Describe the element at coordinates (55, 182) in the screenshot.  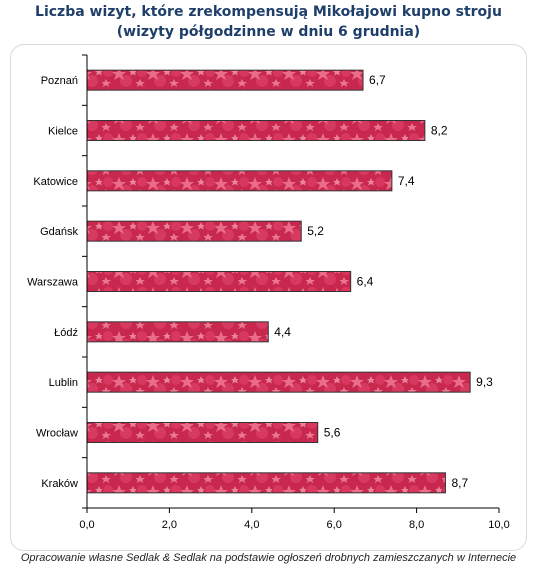
I see `category-label: Katowice` at that location.